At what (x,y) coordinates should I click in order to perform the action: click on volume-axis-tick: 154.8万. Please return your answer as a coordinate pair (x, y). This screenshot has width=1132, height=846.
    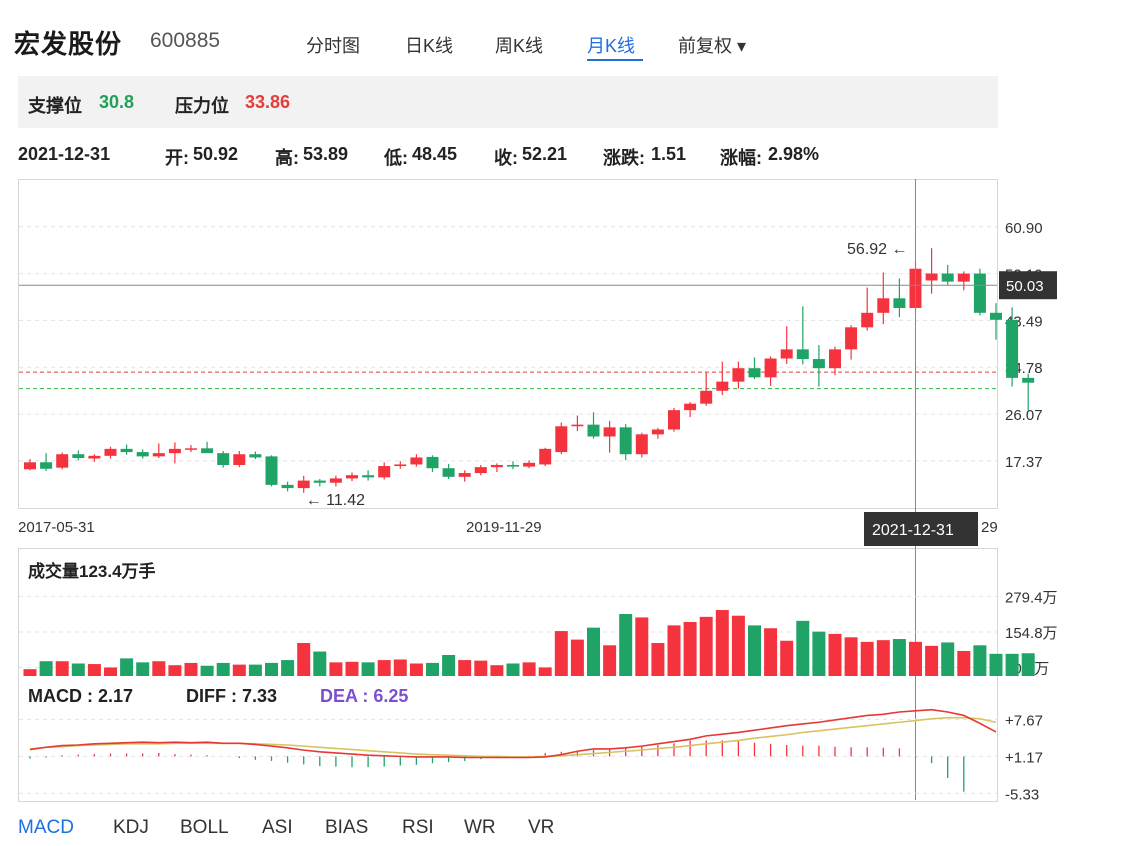
    Looking at the image, I should click on (1031, 633).